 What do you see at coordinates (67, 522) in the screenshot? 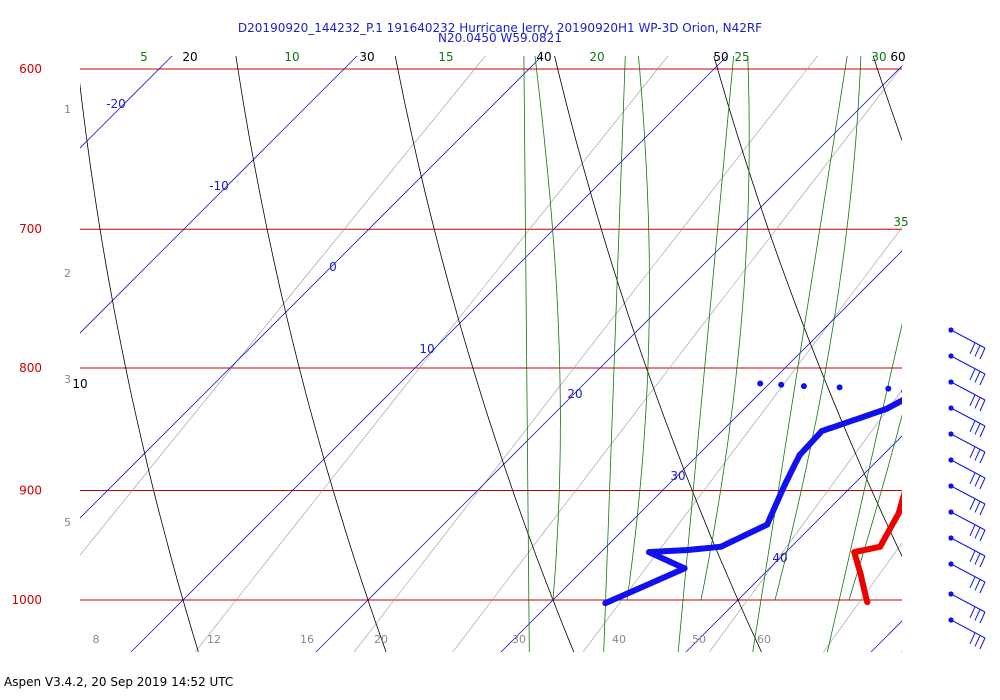
I see `height-label: 5` at bounding box center [67, 522].